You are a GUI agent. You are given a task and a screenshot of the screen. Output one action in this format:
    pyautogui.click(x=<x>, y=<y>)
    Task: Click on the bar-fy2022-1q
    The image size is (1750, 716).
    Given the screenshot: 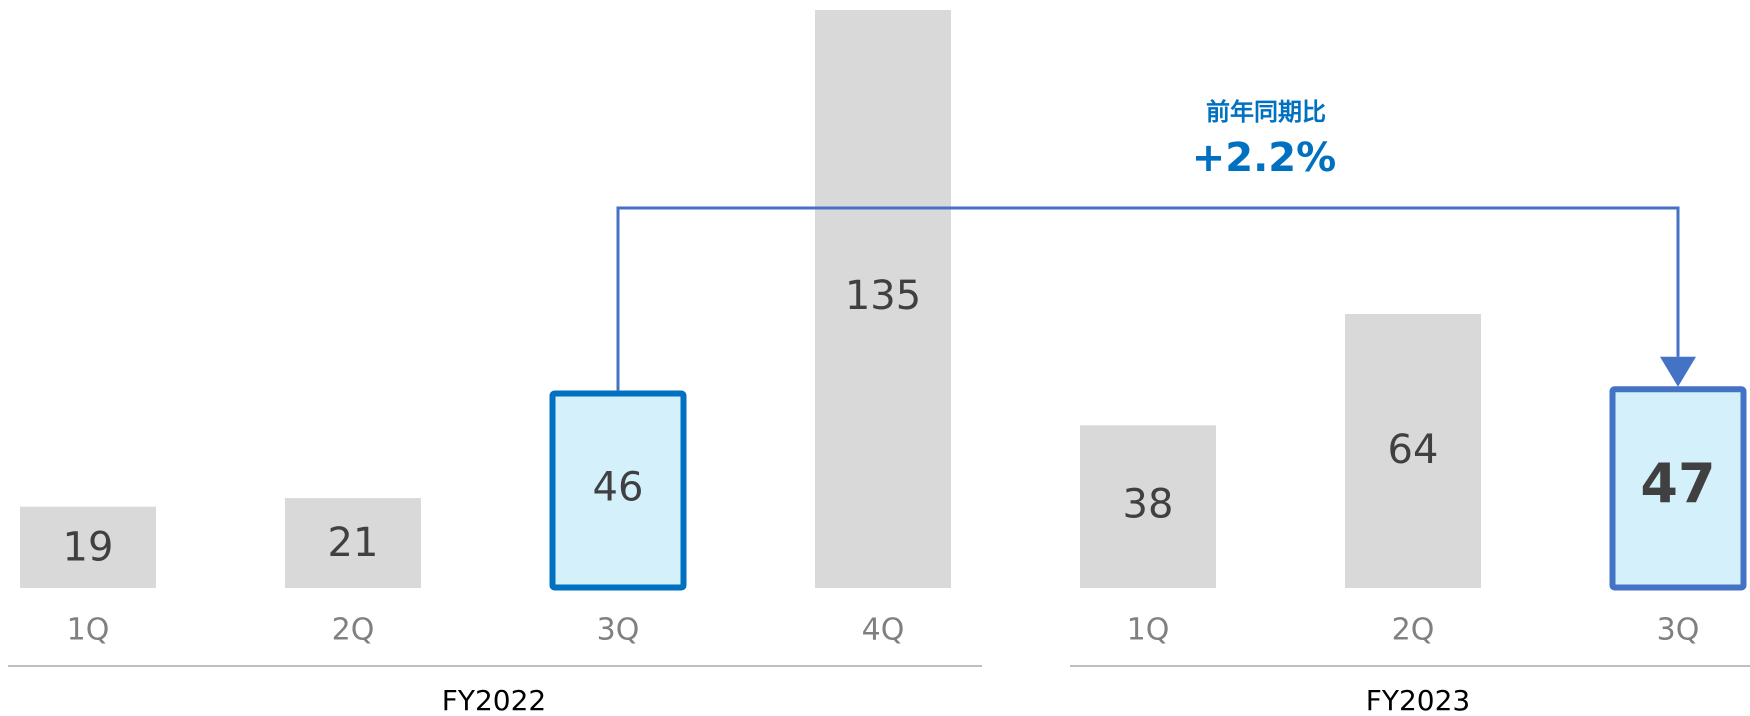 What is the action you would take?
    pyautogui.click(x=88, y=547)
    